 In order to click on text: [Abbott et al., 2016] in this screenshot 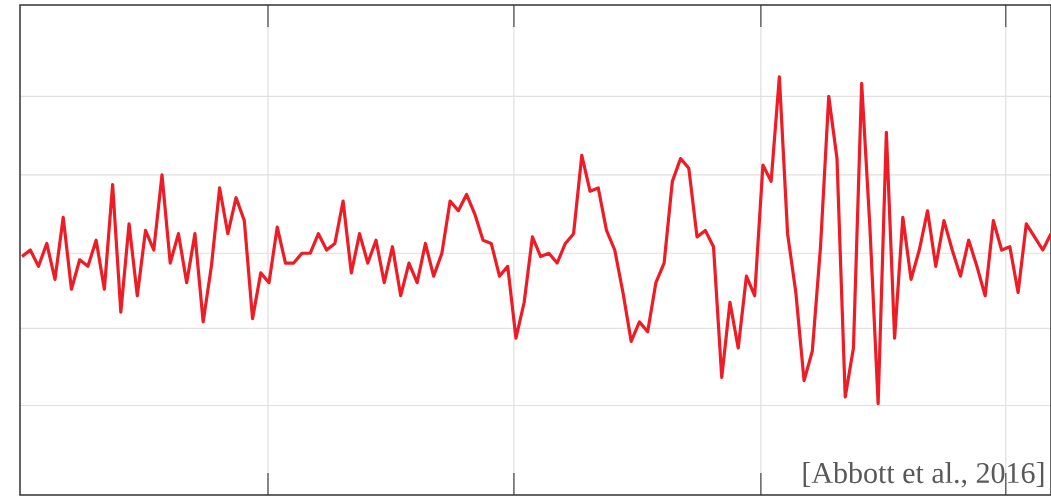, I will do `click(923, 475)`.